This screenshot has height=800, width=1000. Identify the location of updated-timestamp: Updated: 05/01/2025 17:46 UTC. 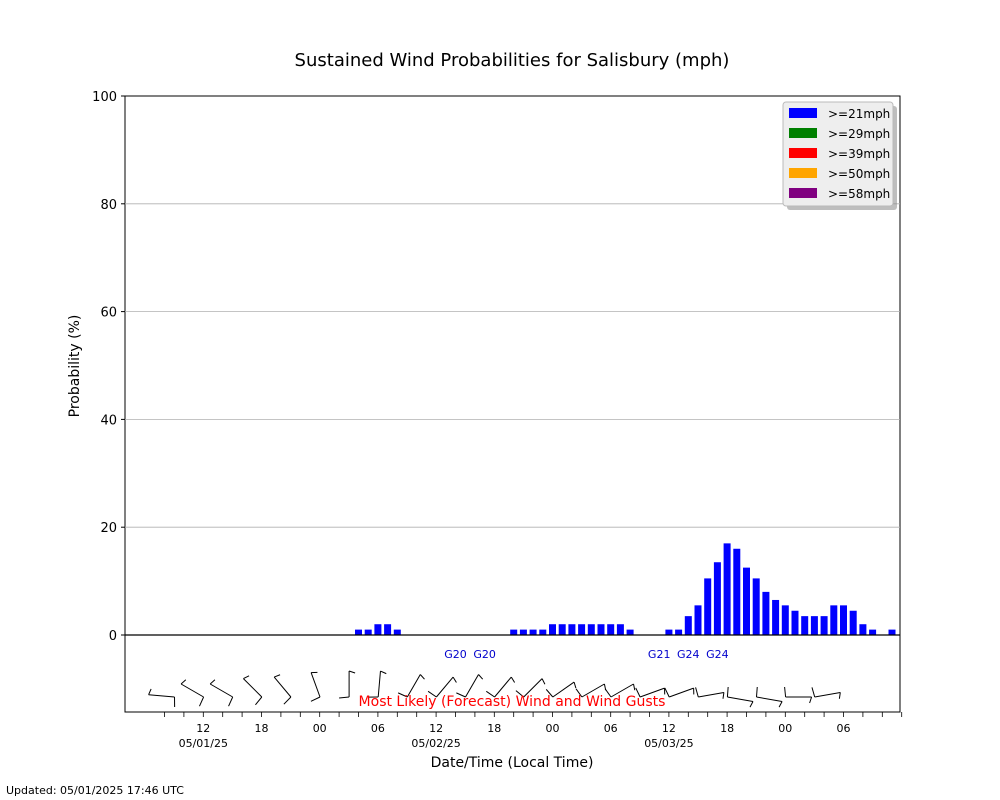
(95, 790).